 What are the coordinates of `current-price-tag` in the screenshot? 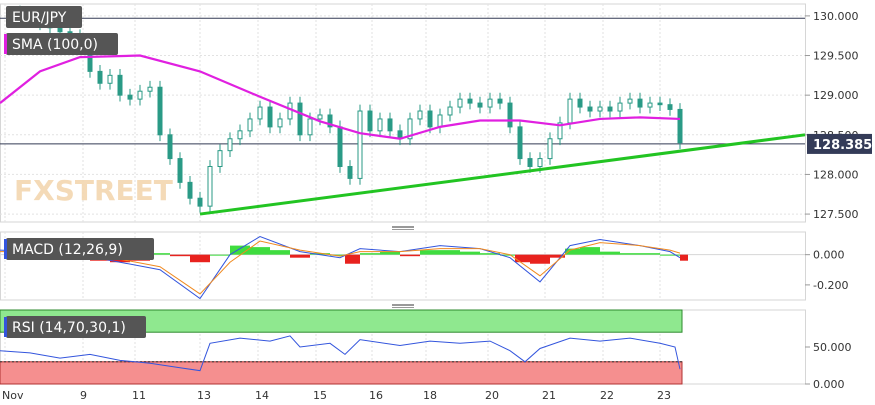 It's located at (839, 143).